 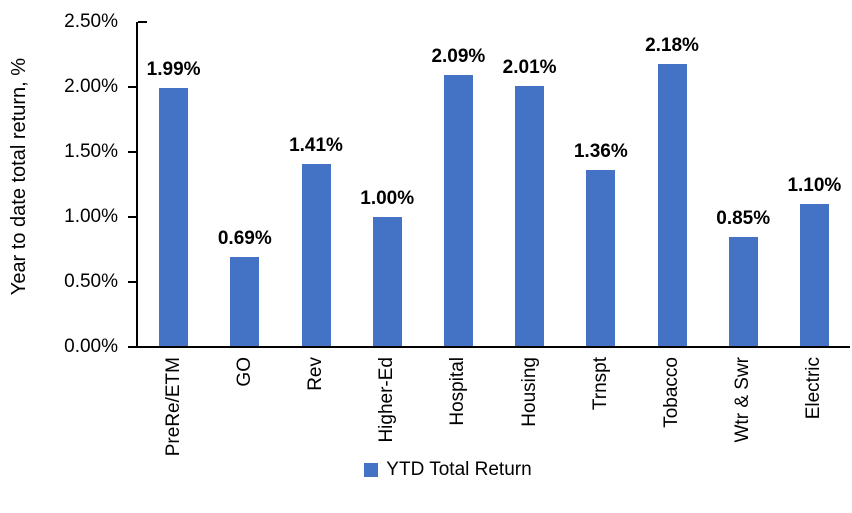 I want to click on legend: YTD Total Return, so click(x=437, y=470).